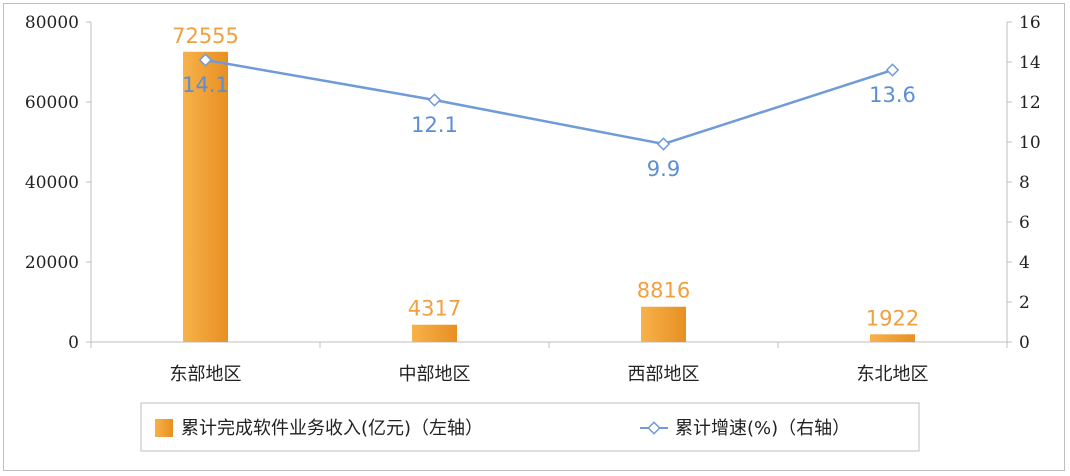  I want to click on line-series, so click(549, 102).